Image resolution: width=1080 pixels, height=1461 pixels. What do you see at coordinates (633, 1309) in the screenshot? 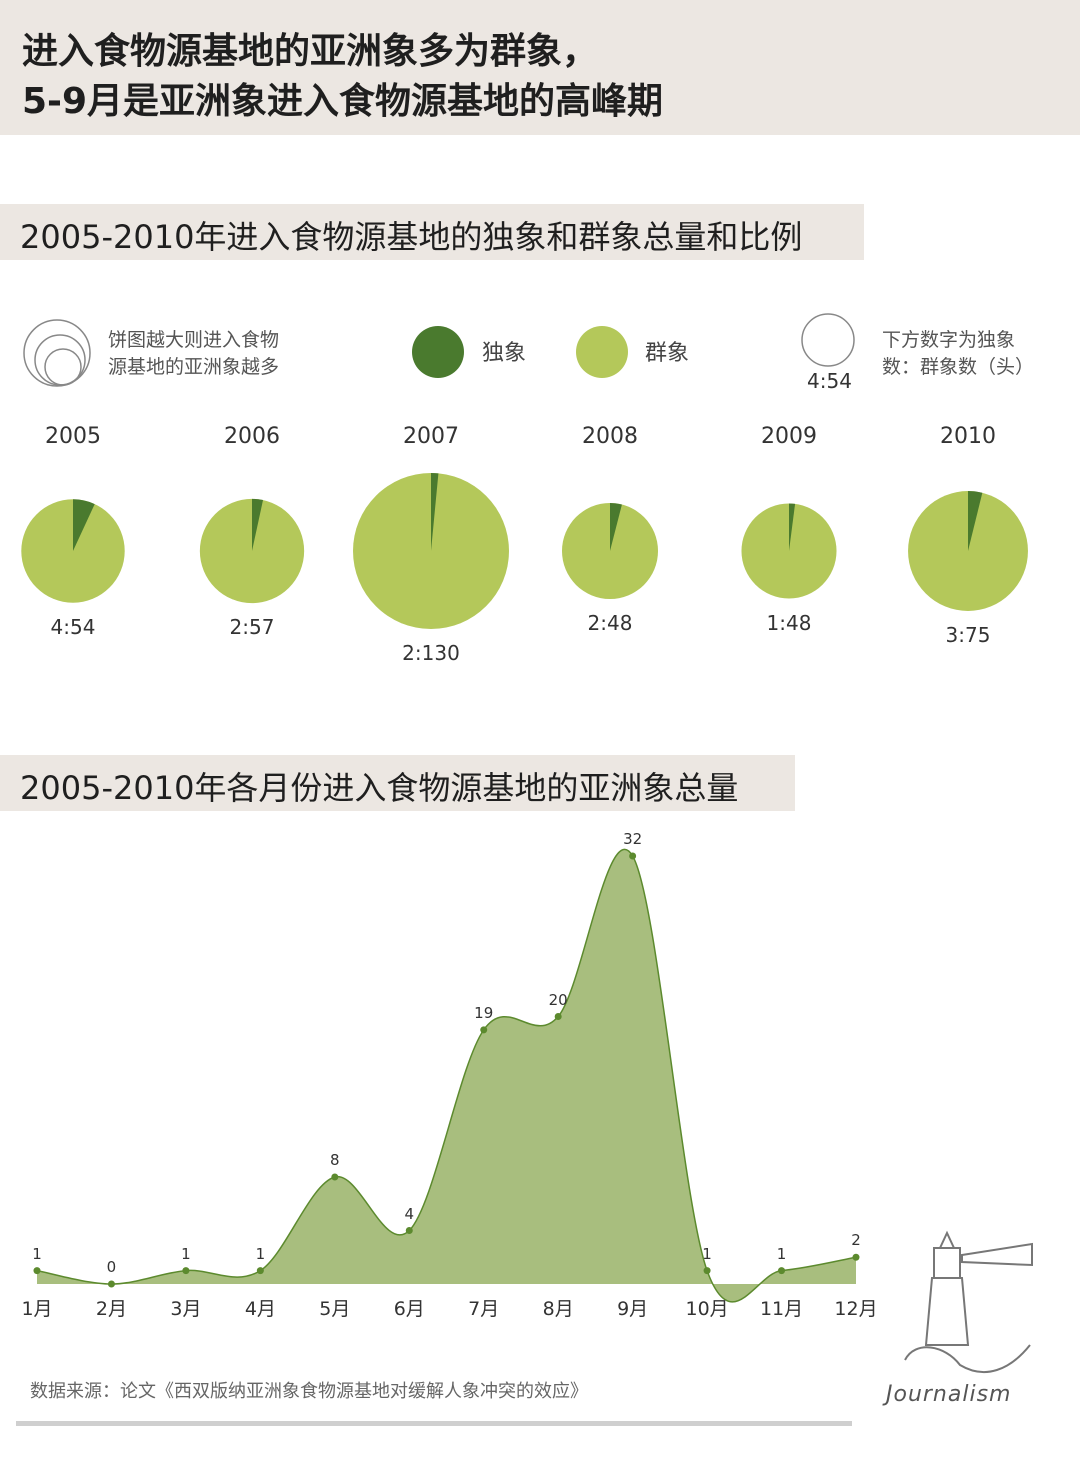
I see `month-label-9: 9月` at bounding box center [633, 1309].